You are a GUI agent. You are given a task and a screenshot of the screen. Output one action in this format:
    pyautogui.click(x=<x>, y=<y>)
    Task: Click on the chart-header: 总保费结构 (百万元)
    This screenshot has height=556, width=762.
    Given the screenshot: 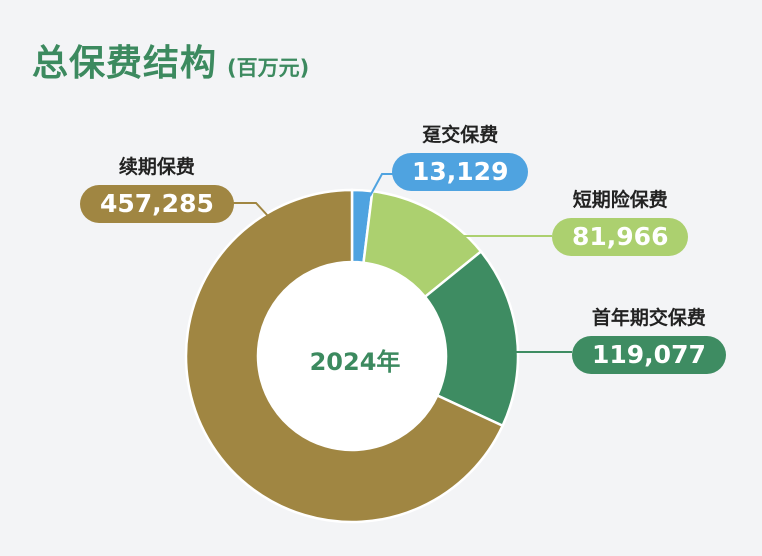 What is the action you would take?
    pyautogui.click(x=170, y=60)
    